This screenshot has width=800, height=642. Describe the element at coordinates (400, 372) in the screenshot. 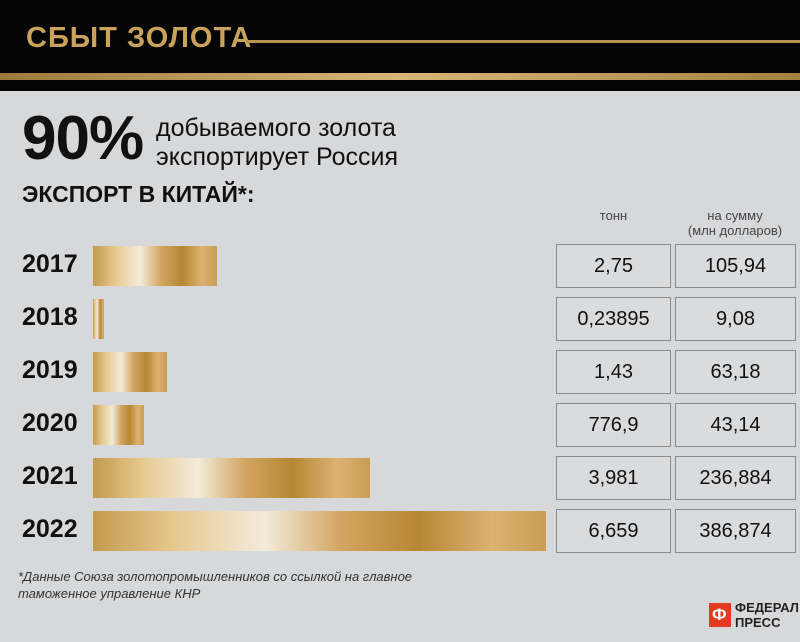

I see `chart-row-2019: 2019 1,43 63,18` at that location.